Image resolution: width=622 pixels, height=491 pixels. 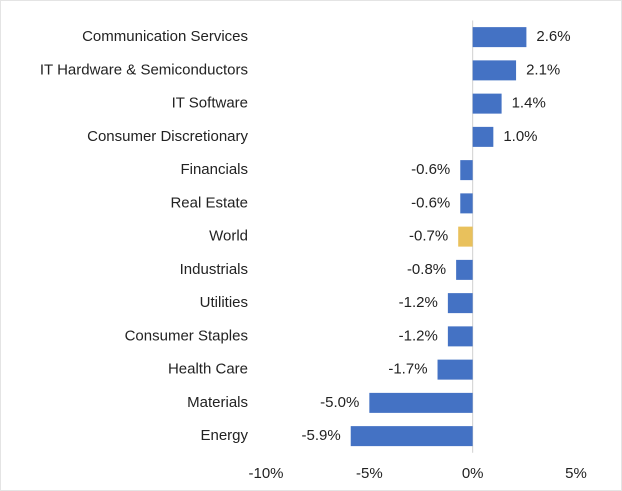 I want to click on data-label: 1.0%, so click(x=520, y=136).